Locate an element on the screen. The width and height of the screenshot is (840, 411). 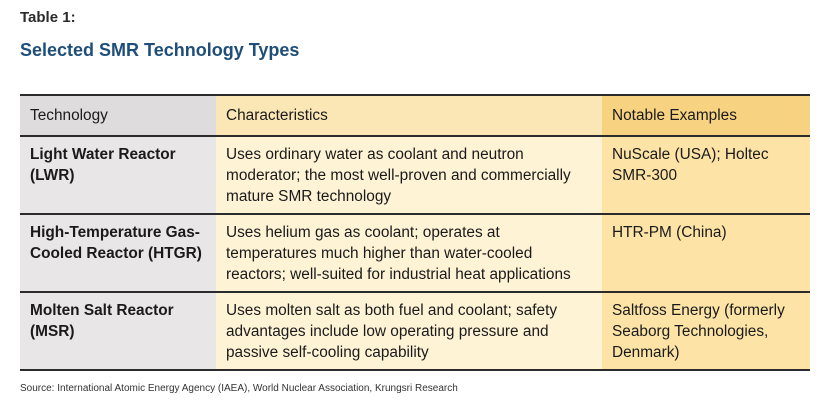
column-header-characteristics: Characteristics is located at coordinates (409, 115).